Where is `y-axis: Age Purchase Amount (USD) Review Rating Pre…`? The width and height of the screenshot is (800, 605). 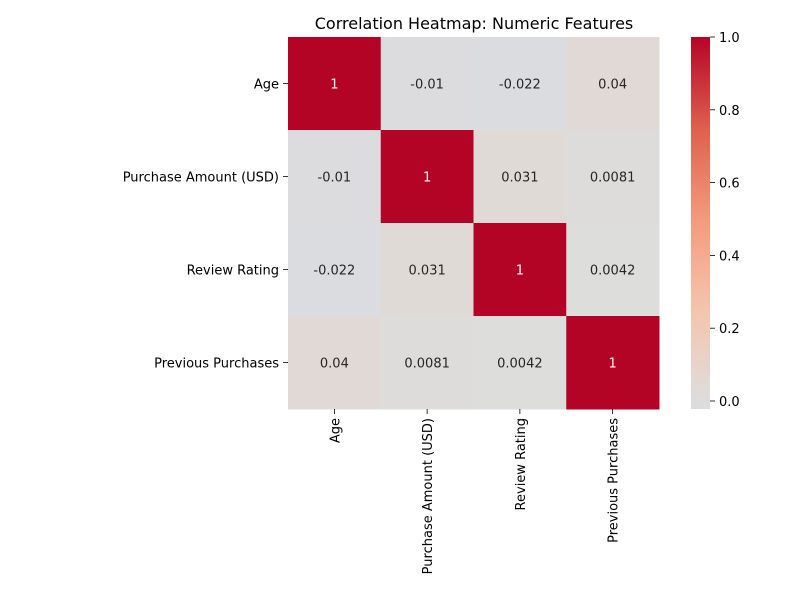 y-axis: Age Purchase Amount (USD) Review Rating Pre… is located at coordinates (205, 225).